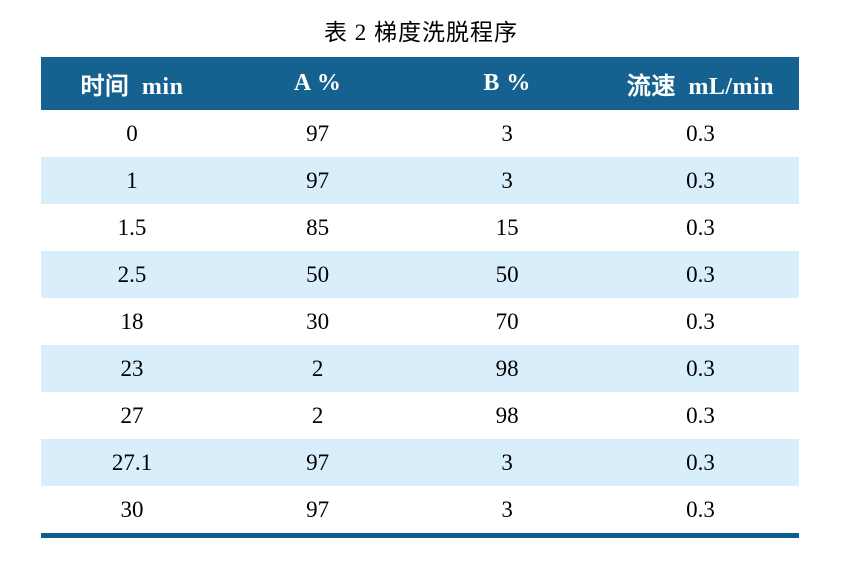 The width and height of the screenshot is (842, 562). I want to click on table-row: 27.1 97 3 0.3, so click(420, 462).